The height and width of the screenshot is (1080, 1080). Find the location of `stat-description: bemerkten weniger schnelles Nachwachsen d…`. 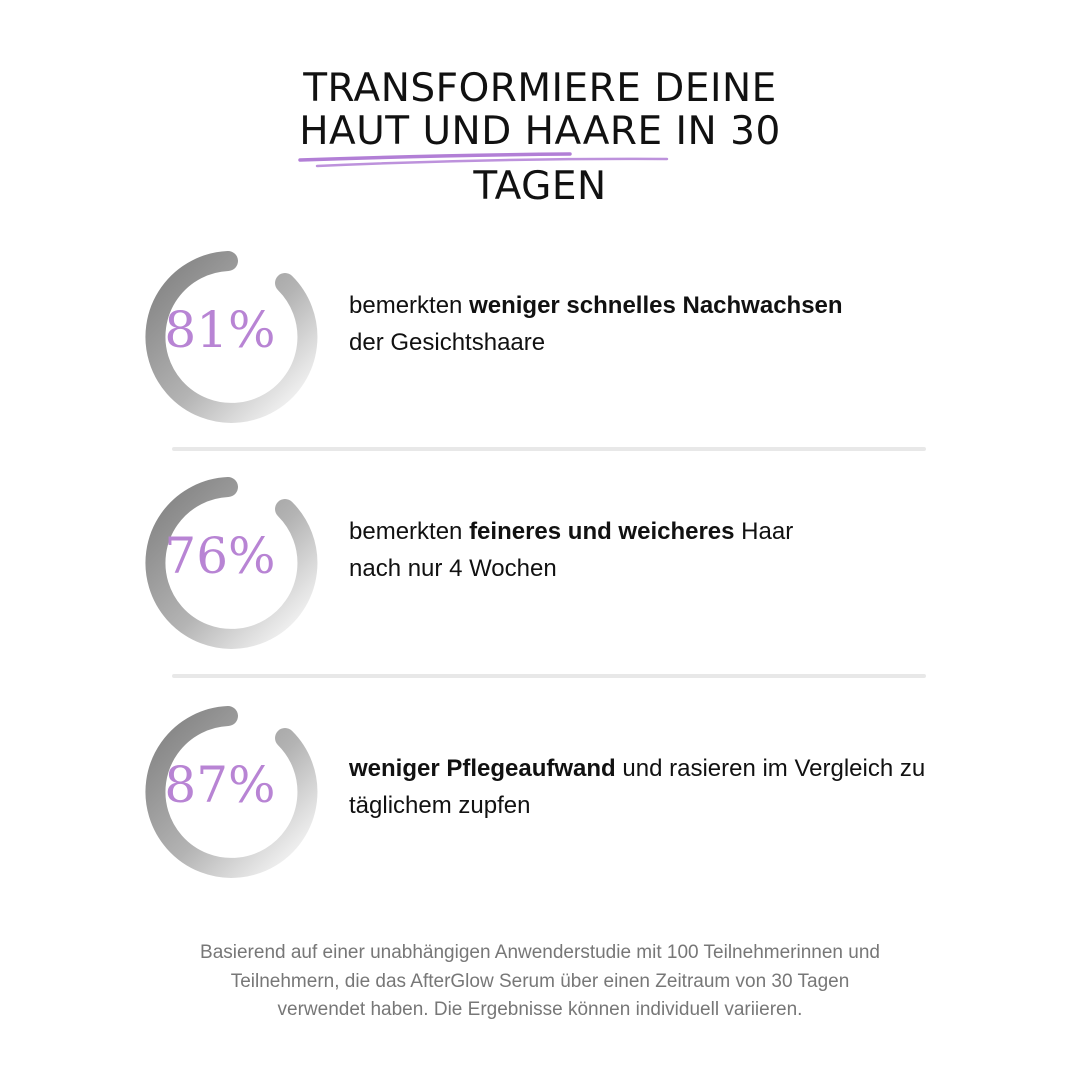

stat-description: bemerkten weniger schnelles Nachwachsen d… is located at coordinates (596, 324).